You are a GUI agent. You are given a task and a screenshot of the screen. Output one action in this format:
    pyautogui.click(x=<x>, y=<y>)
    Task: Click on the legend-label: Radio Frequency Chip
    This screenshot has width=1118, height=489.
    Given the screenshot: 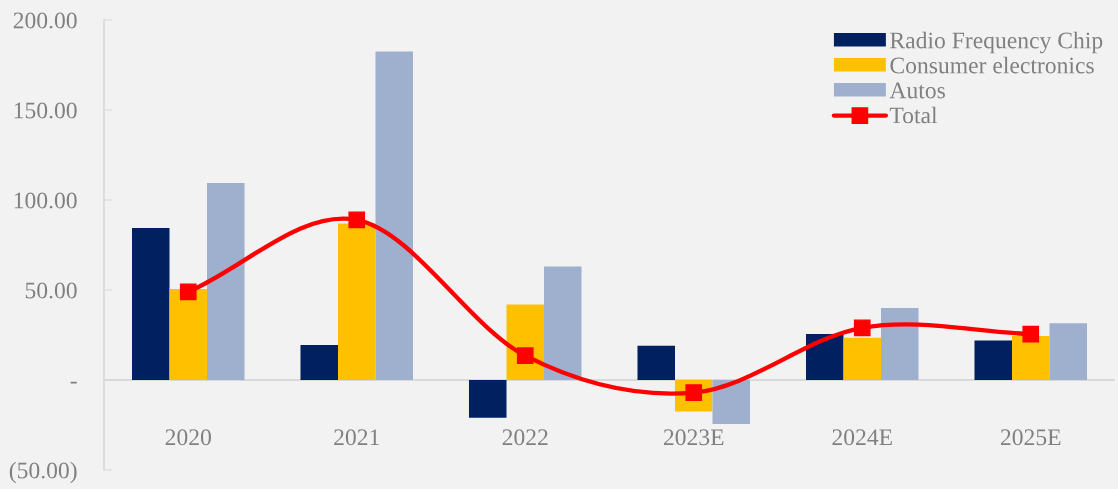 What is the action you would take?
    pyautogui.click(x=996, y=42)
    